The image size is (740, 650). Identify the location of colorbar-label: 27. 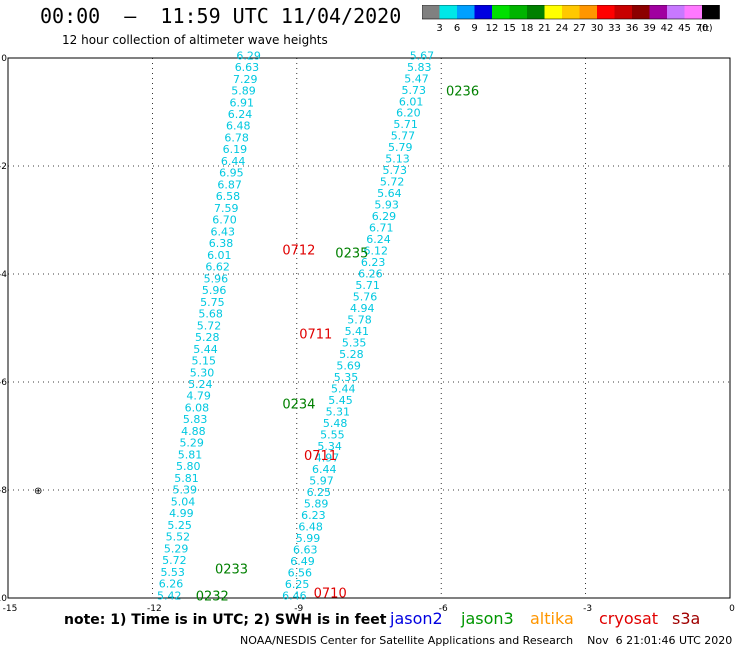
(579, 28).